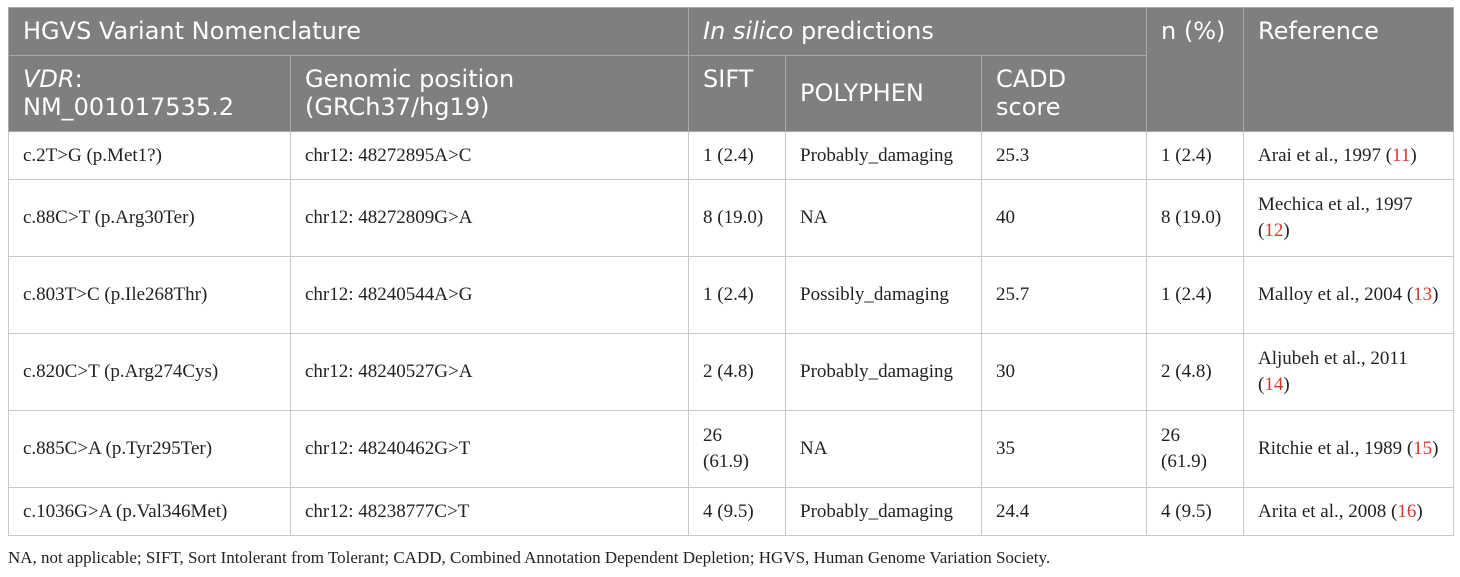 The height and width of the screenshot is (577, 1460). I want to click on header-genomic-position: Genomic position (GRCh37/hg19), so click(489, 93).